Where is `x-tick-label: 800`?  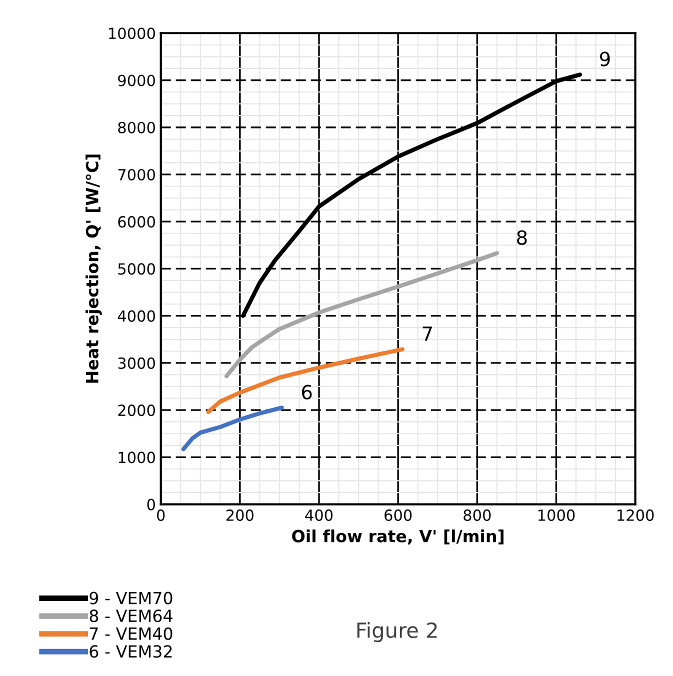
x-tick-label: 800 is located at coordinates (477, 515).